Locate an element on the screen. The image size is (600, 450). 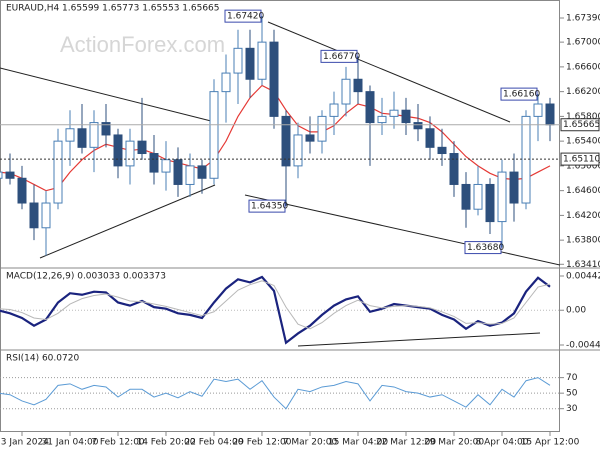
x-tick-label: 15 Apr 12:00 is located at coordinates (550, 443).